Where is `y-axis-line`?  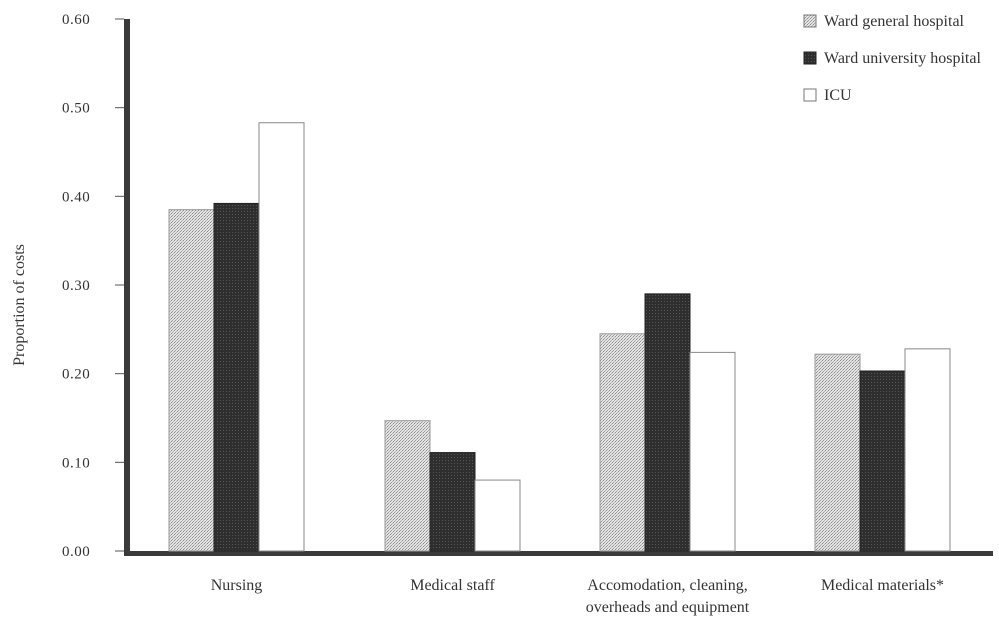
y-axis-line is located at coordinates (127, 287).